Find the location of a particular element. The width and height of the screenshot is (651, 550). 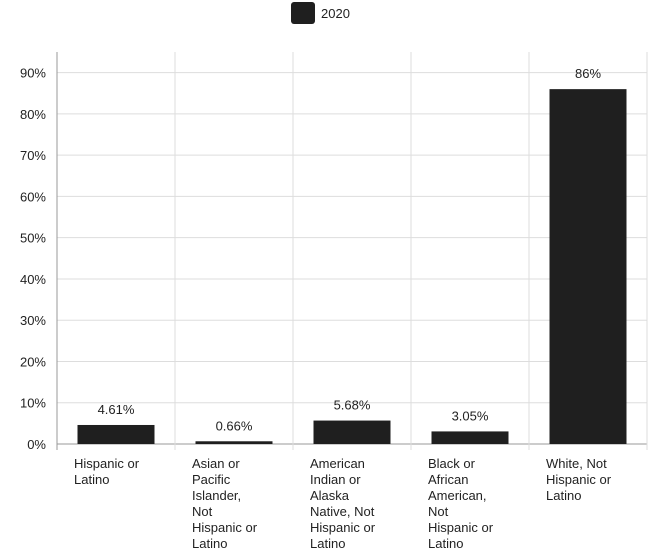

x-category-label: Hispanic or Latino is located at coordinates (107, 471).